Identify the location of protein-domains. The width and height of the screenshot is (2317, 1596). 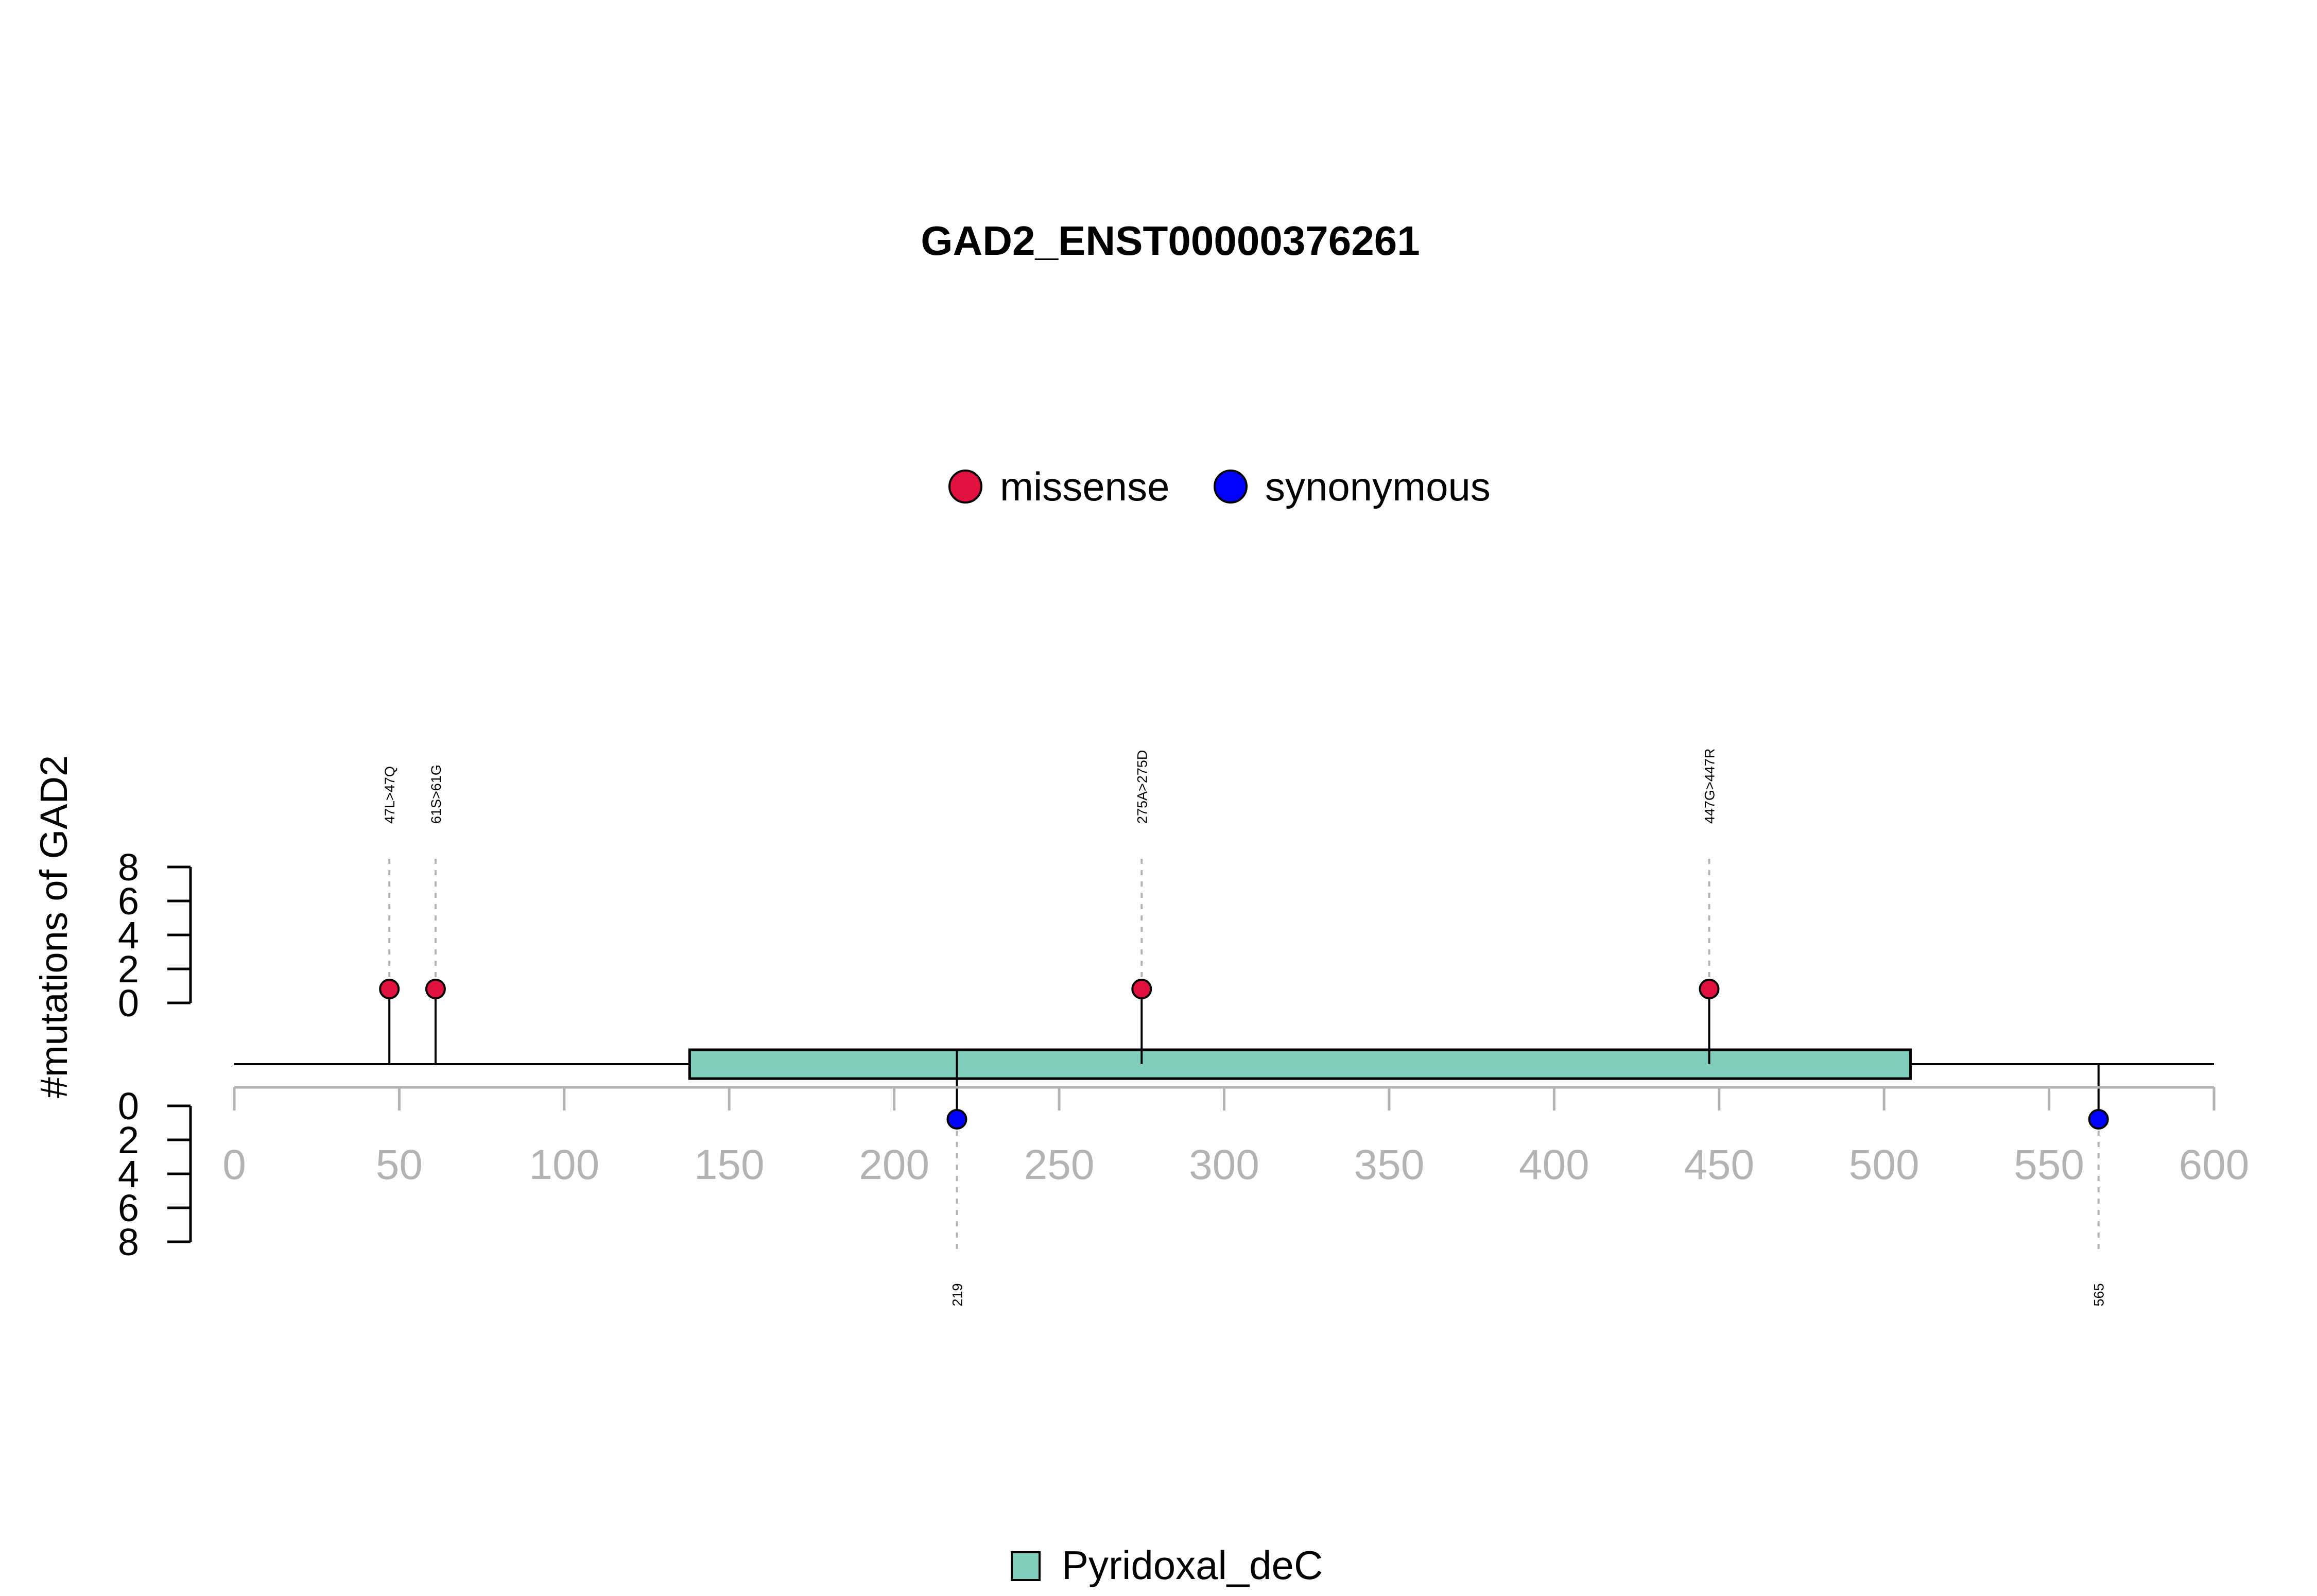
(1300, 1064).